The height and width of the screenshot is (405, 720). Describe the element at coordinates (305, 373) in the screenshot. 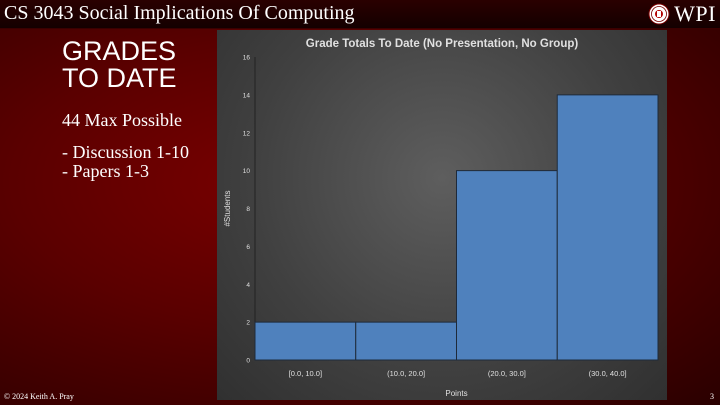

I see `x-tick-label: [0.0, 10.0]` at that location.